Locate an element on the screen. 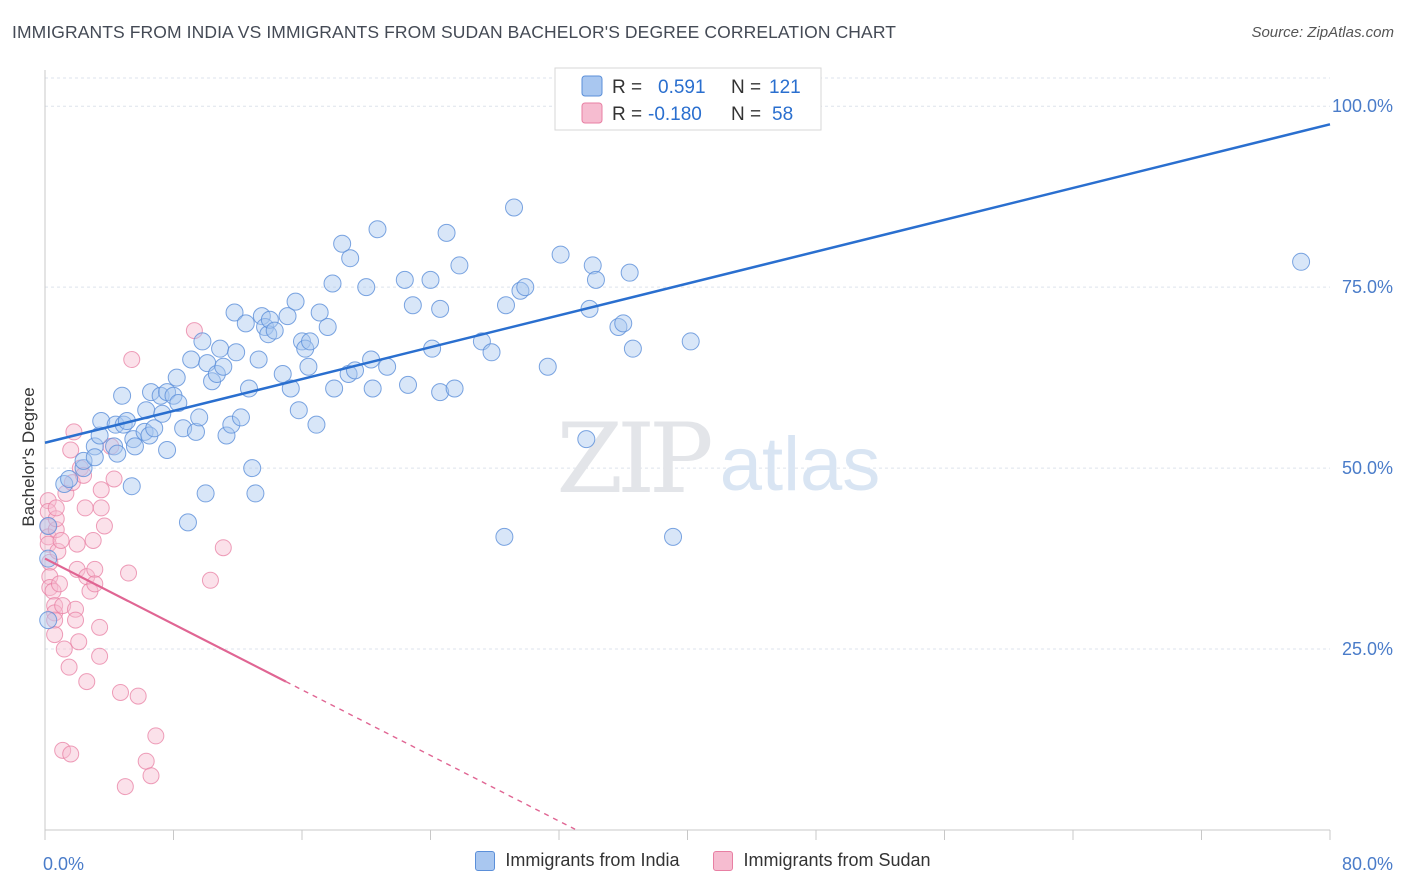 The width and height of the screenshot is (1406, 892). legend-r-value-india: 0.591 is located at coordinates (682, 87).